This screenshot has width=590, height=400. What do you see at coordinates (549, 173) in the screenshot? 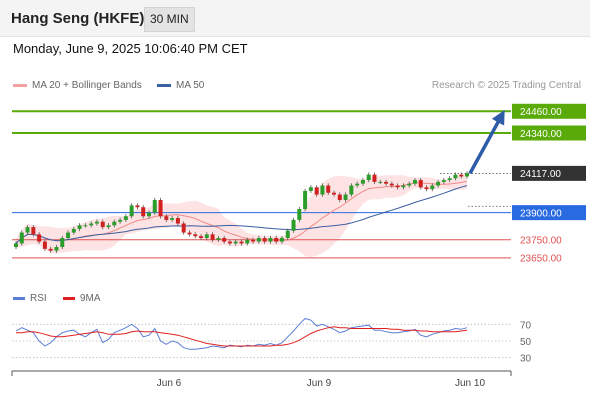
I see `level-label-bg-24117.00` at bounding box center [549, 173].